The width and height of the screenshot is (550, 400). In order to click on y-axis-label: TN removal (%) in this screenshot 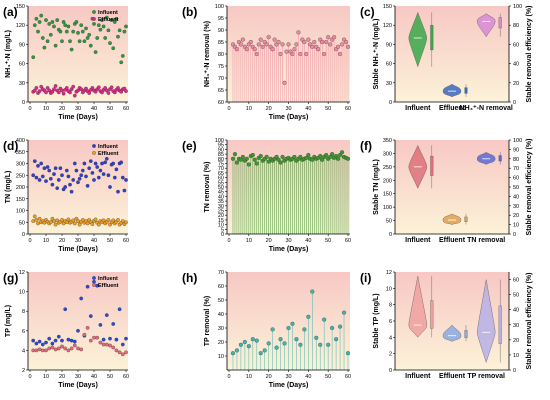, I will do `click(207, 187)`.